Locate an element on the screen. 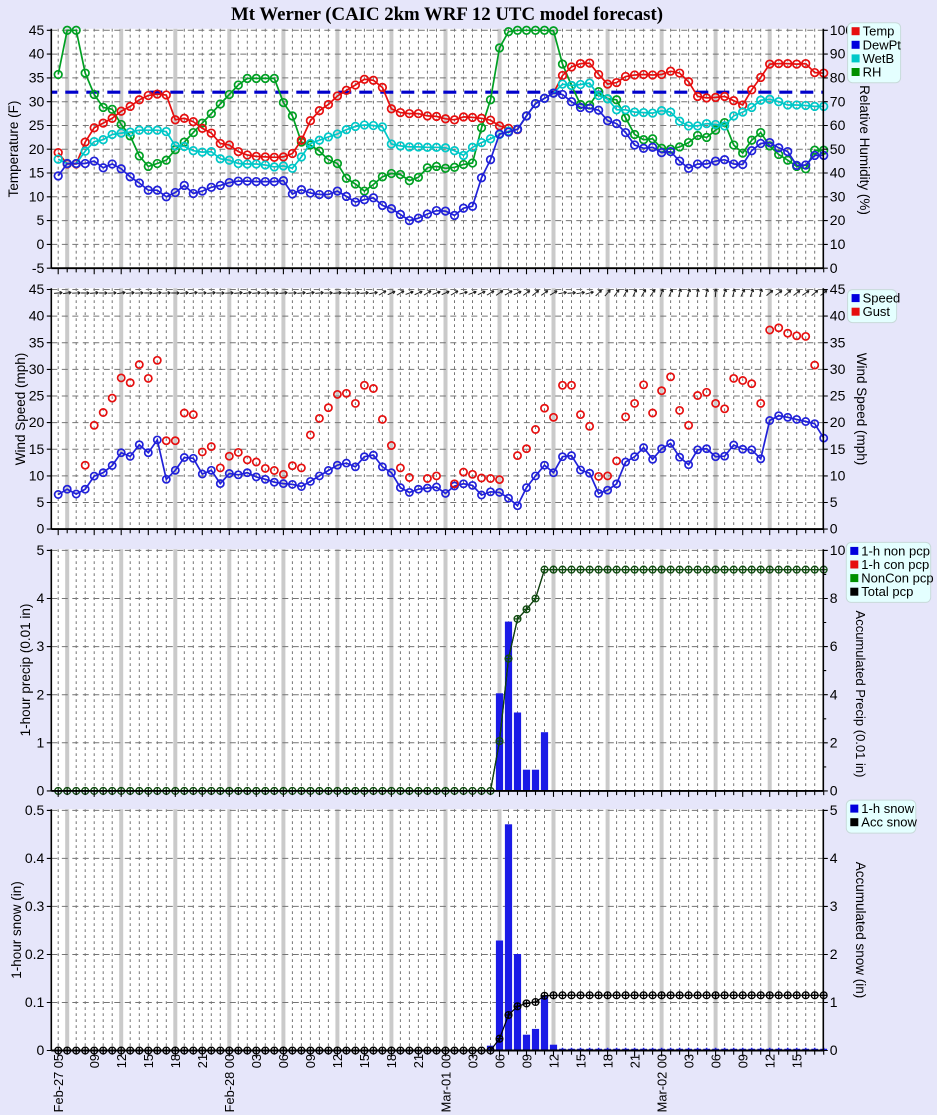 This screenshot has height=1115, width=937. svg-text: Acc snow is located at coordinates (889, 822).